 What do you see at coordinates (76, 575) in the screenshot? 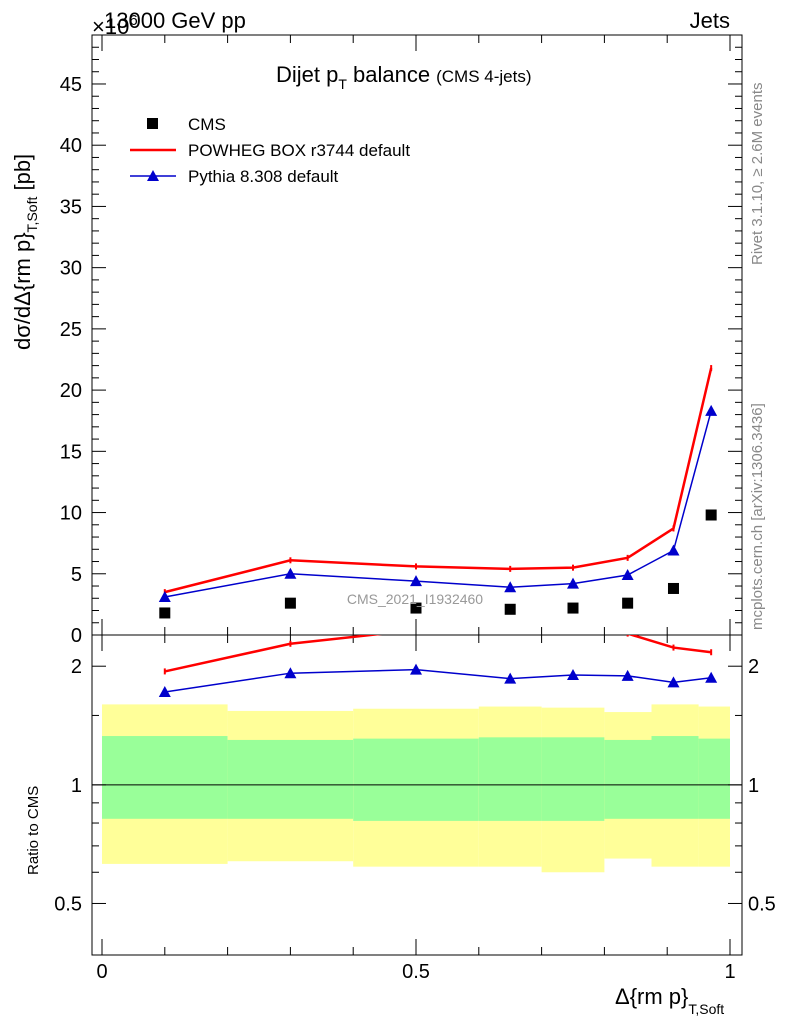
I see `y-tick-label: 5` at bounding box center [76, 575].